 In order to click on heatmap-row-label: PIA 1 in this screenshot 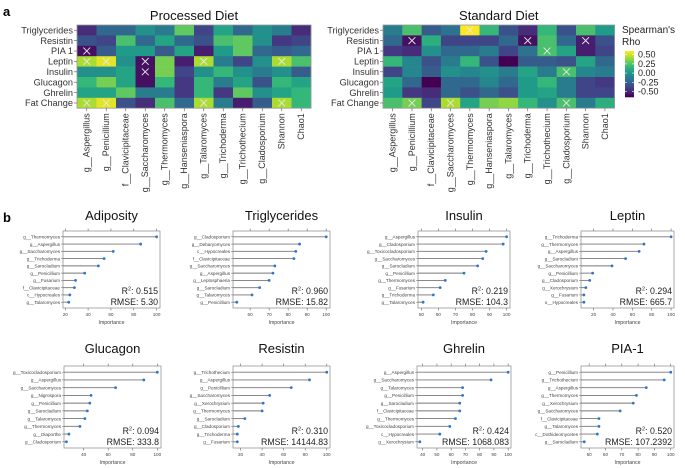, I will do `click(368, 51)`.